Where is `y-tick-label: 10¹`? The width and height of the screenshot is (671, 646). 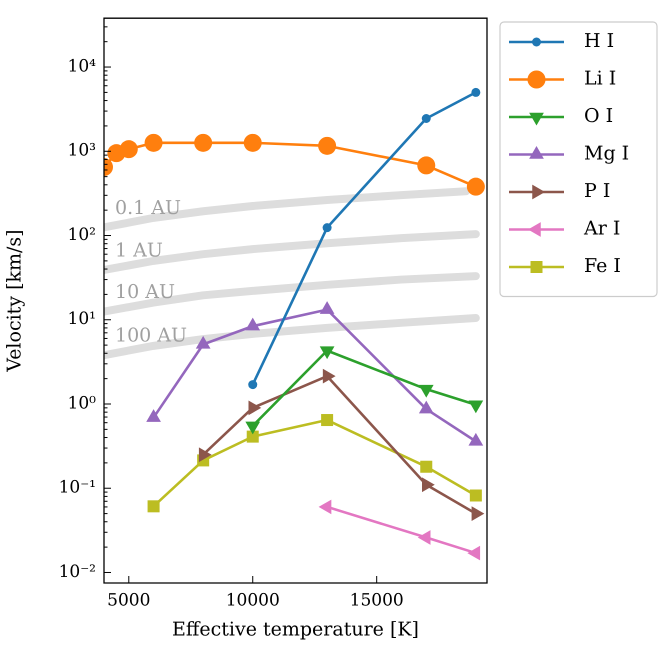
y-tick-label: 10¹ is located at coordinates (82, 319).